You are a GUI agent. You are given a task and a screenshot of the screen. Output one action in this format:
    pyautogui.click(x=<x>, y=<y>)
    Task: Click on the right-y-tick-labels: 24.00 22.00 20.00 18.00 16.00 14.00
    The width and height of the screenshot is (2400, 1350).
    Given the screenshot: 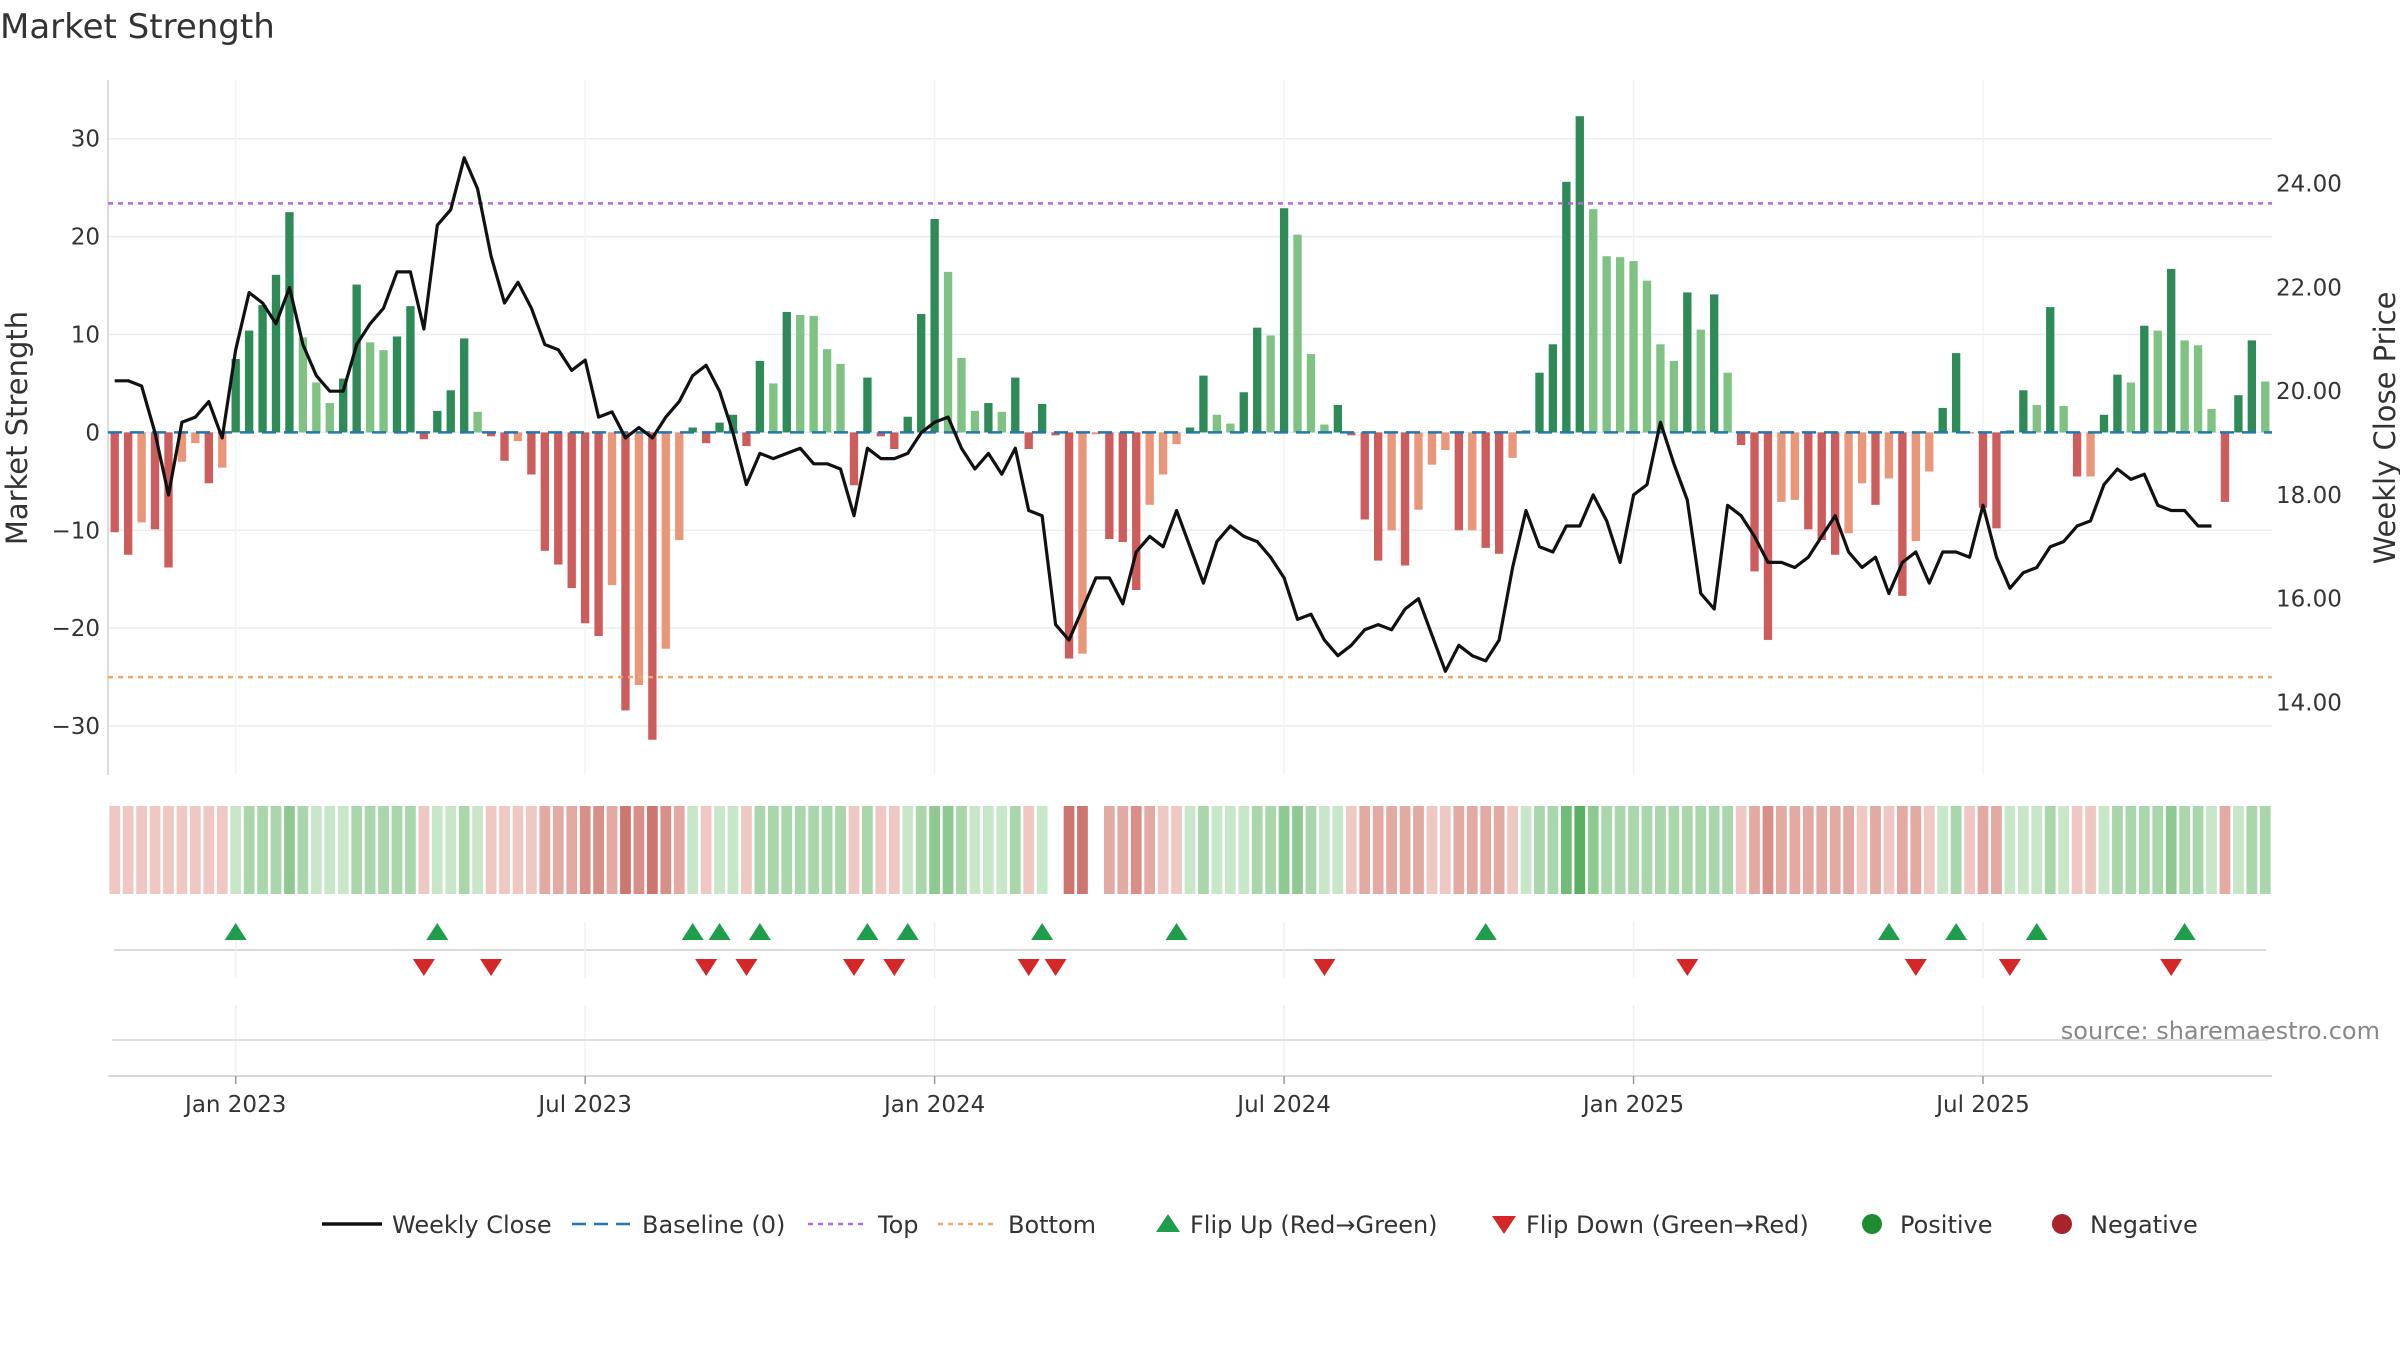 What is the action you would take?
    pyautogui.click(x=2309, y=444)
    